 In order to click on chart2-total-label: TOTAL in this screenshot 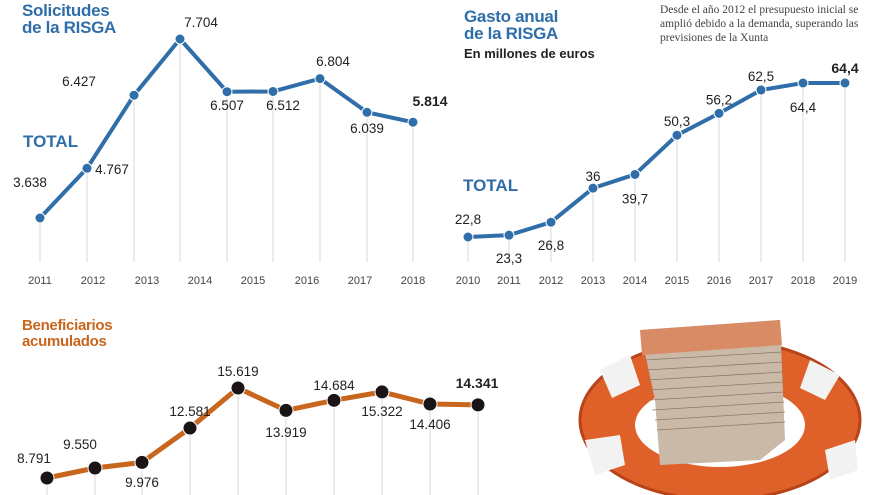, I will do `click(491, 185)`.